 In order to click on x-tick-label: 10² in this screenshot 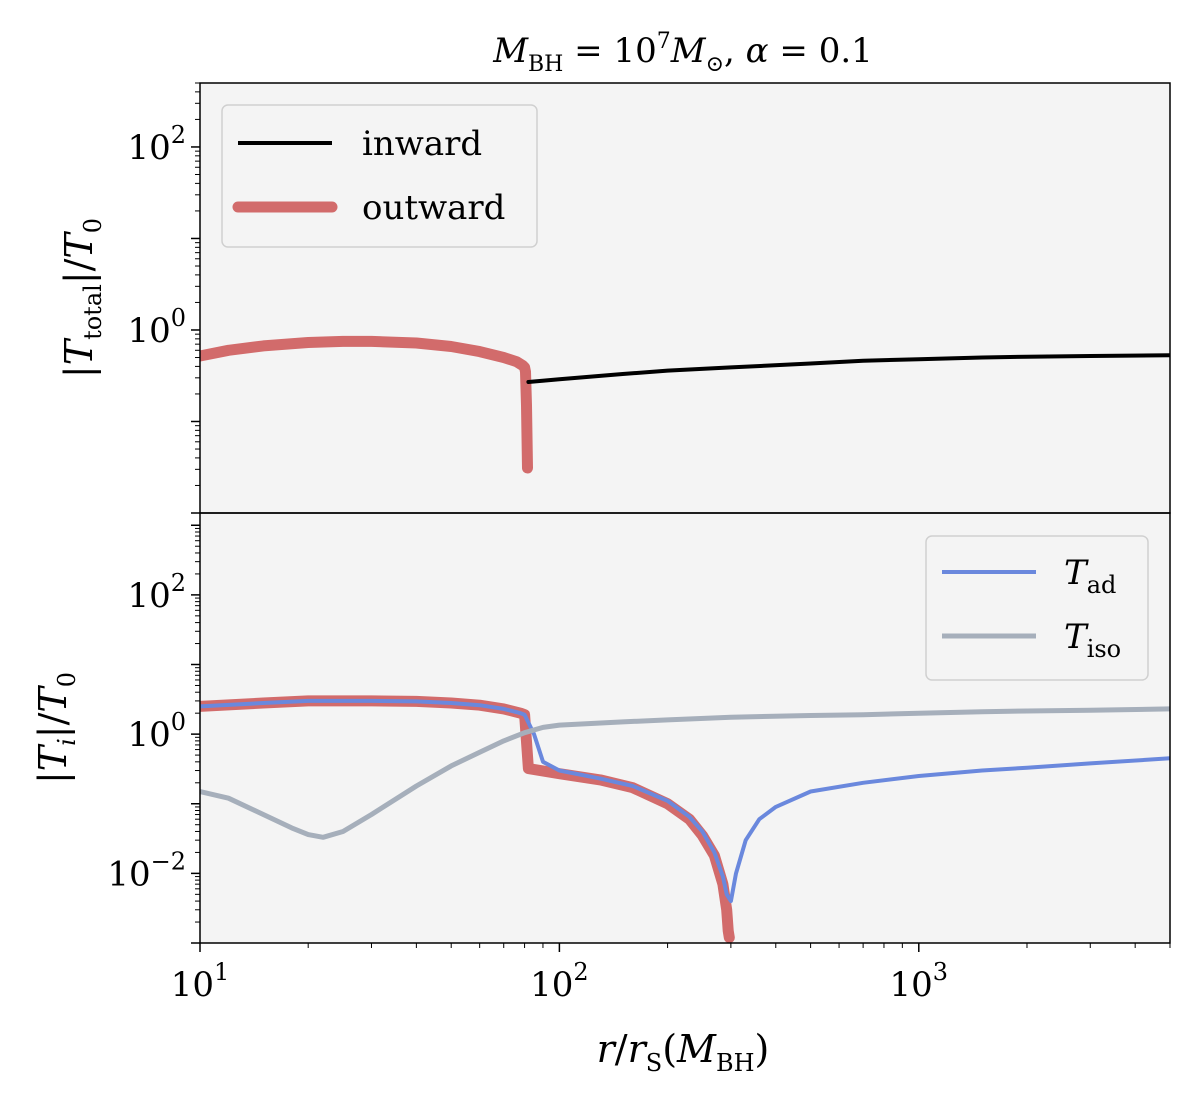, I will do `click(559, 981)`.